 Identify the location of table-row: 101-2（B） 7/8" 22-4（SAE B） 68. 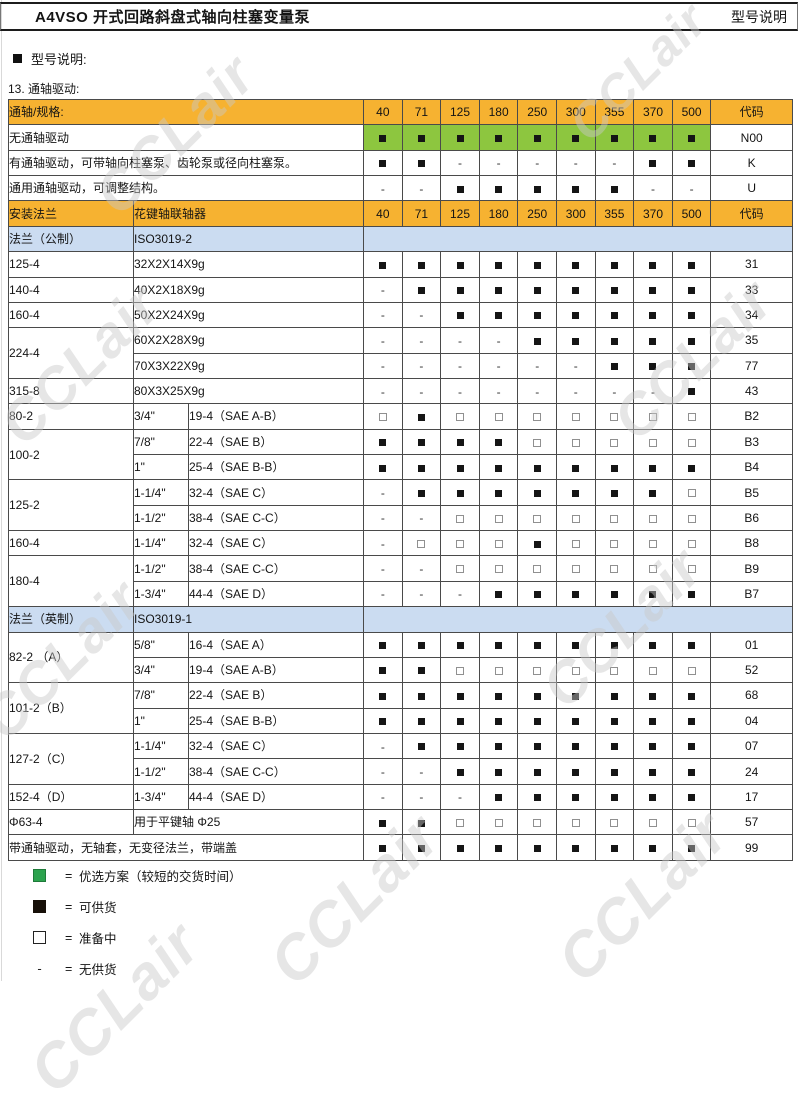
(400, 708).